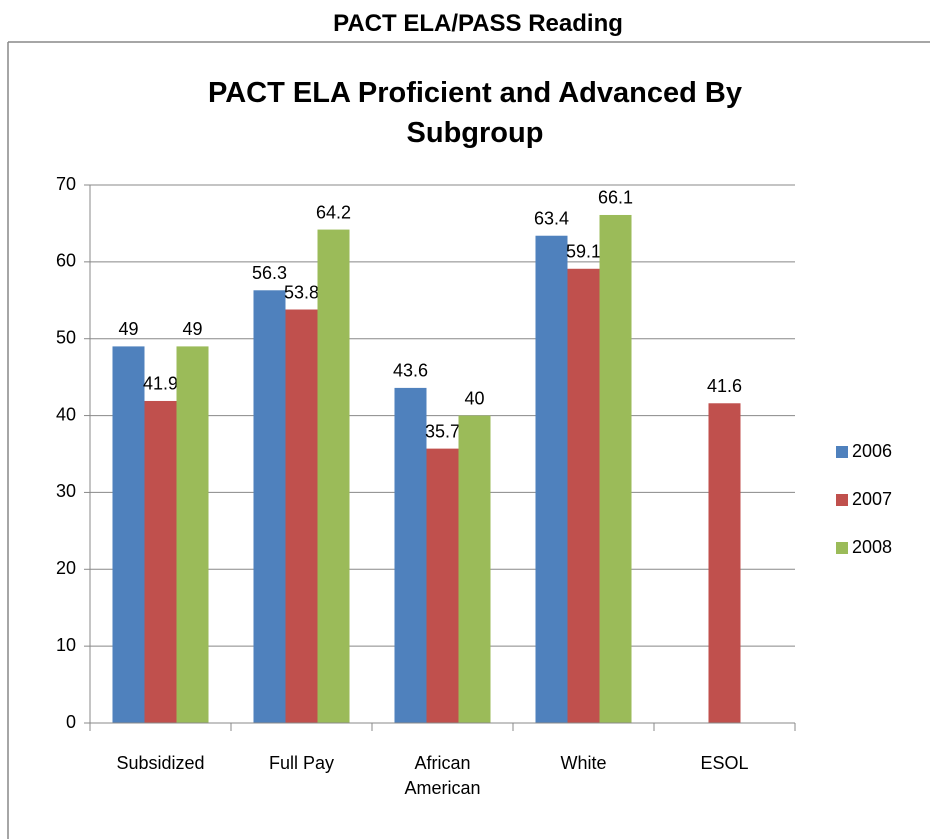  Describe the element at coordinates (66, 645) in the screenshot. I see `y-tick-label: 10` at that location.